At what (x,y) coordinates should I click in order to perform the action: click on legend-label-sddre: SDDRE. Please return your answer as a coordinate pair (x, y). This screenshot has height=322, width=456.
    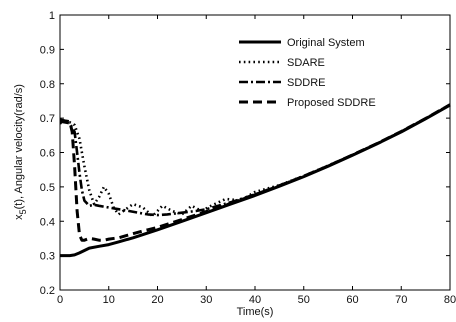
    Looking at the image, I should click on (306, 83).